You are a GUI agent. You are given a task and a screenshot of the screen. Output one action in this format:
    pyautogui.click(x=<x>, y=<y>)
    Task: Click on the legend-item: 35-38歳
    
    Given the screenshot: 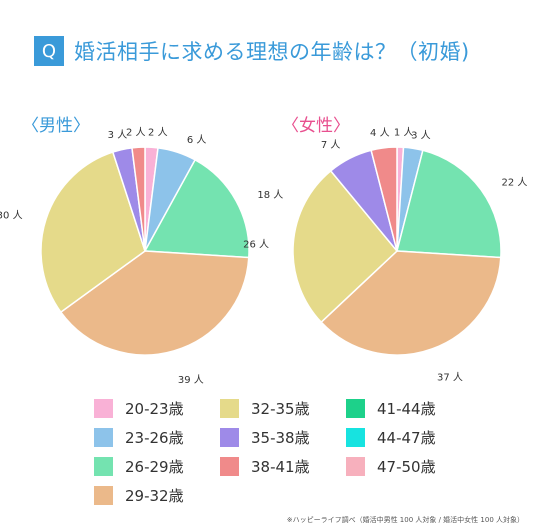 What is the action you would take?
    pyautogui.click(x=265, y=437)
    